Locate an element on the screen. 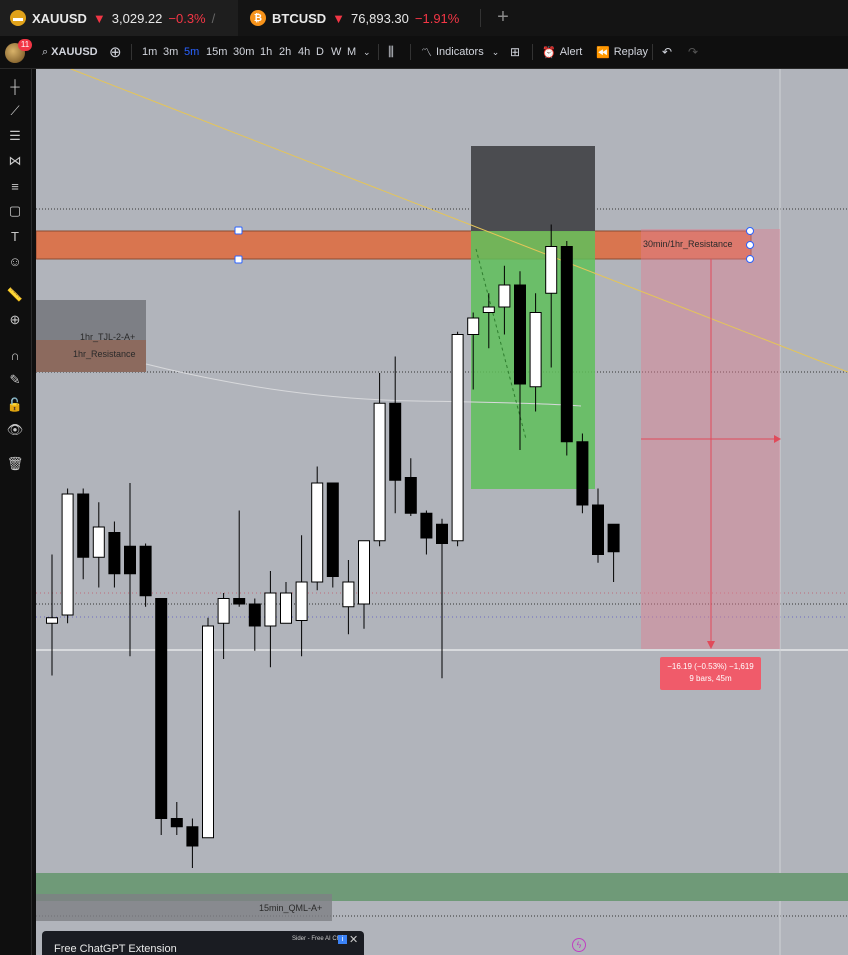  candle-type-icon: ⫼ is located at coordinates (391, 51).